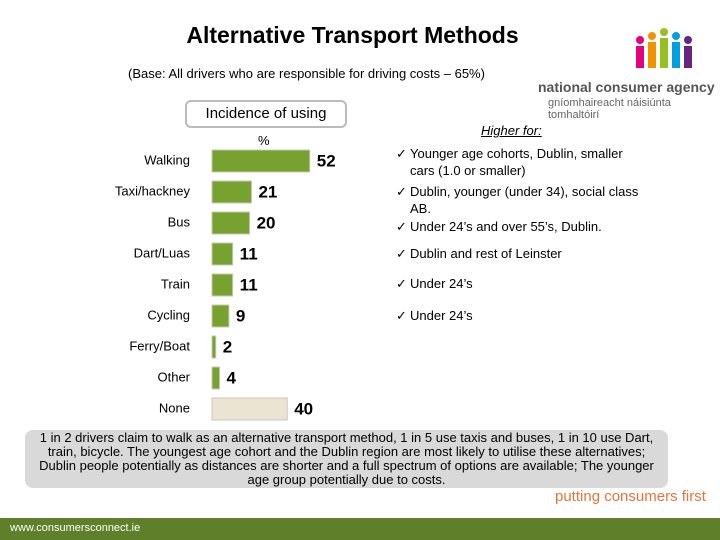 Image resolution: width=720 pixels, height=540 pixels. What do you see at coordinates (303, 408) in the screenshot?
I see `value-label: 40` at bounding box center [303, 408].